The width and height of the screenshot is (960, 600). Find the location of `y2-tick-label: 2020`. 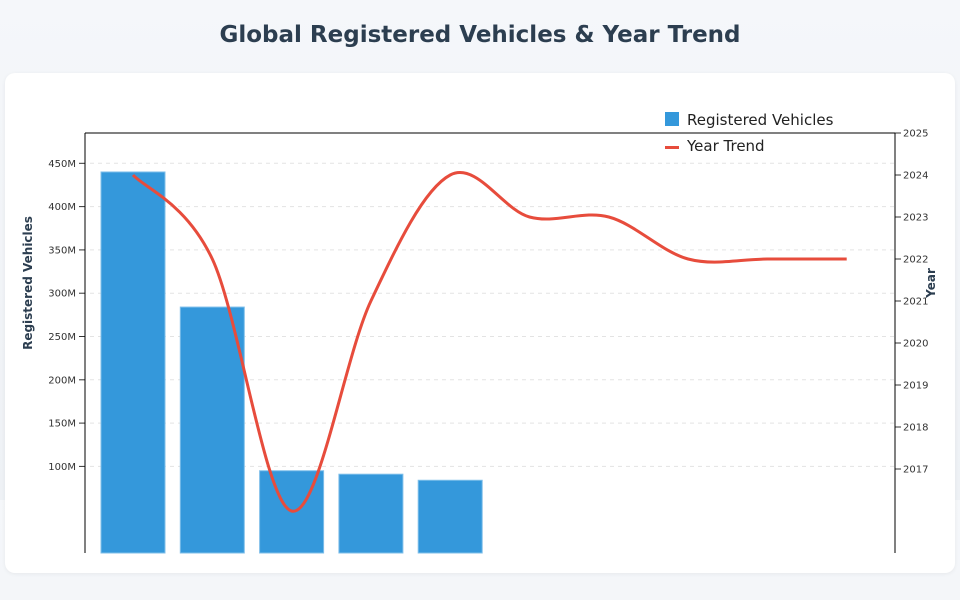

y2-tick-label: 2020 is located at coordinates (915, 344).